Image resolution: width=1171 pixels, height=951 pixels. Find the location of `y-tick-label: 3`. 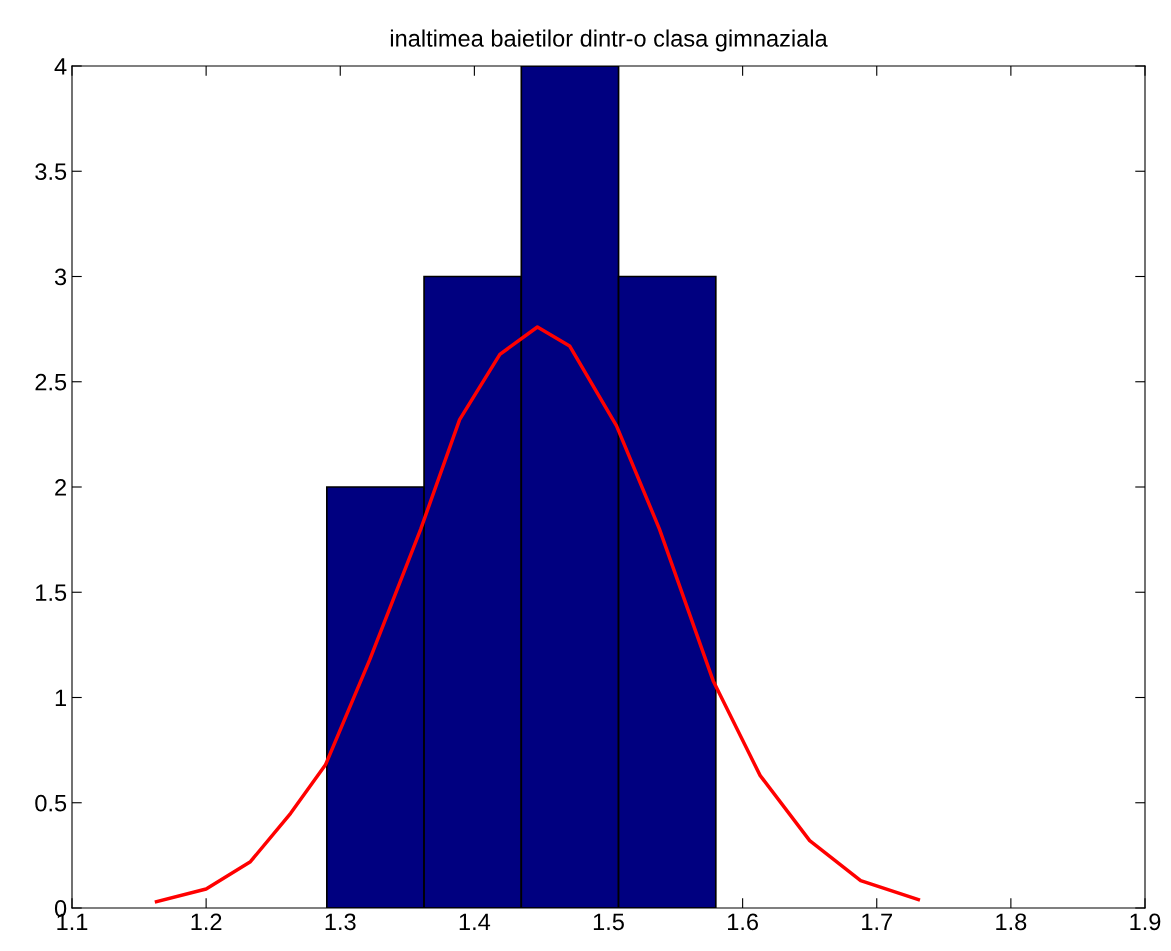

y-tick-label: 3 is located at coordinates (60, 277).